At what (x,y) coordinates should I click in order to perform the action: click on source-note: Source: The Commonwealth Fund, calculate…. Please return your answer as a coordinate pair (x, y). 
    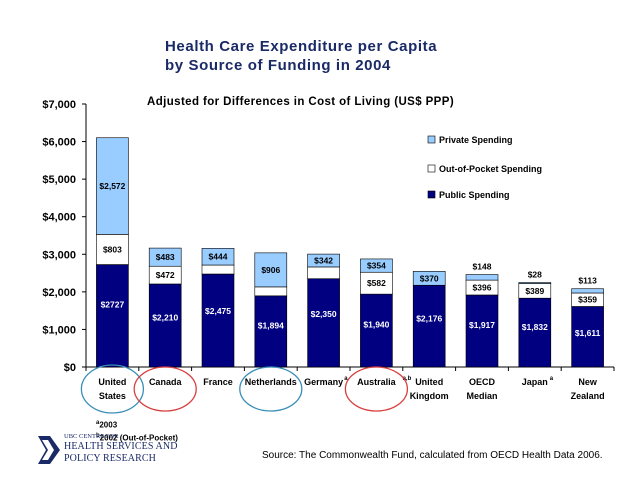
    Looking at the image, I should click on (432, 455).